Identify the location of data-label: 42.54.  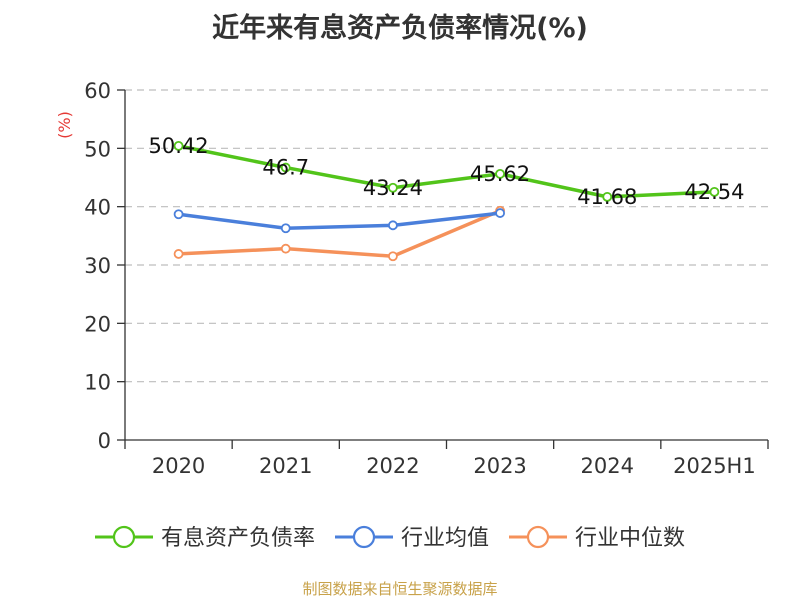
(714, 192).